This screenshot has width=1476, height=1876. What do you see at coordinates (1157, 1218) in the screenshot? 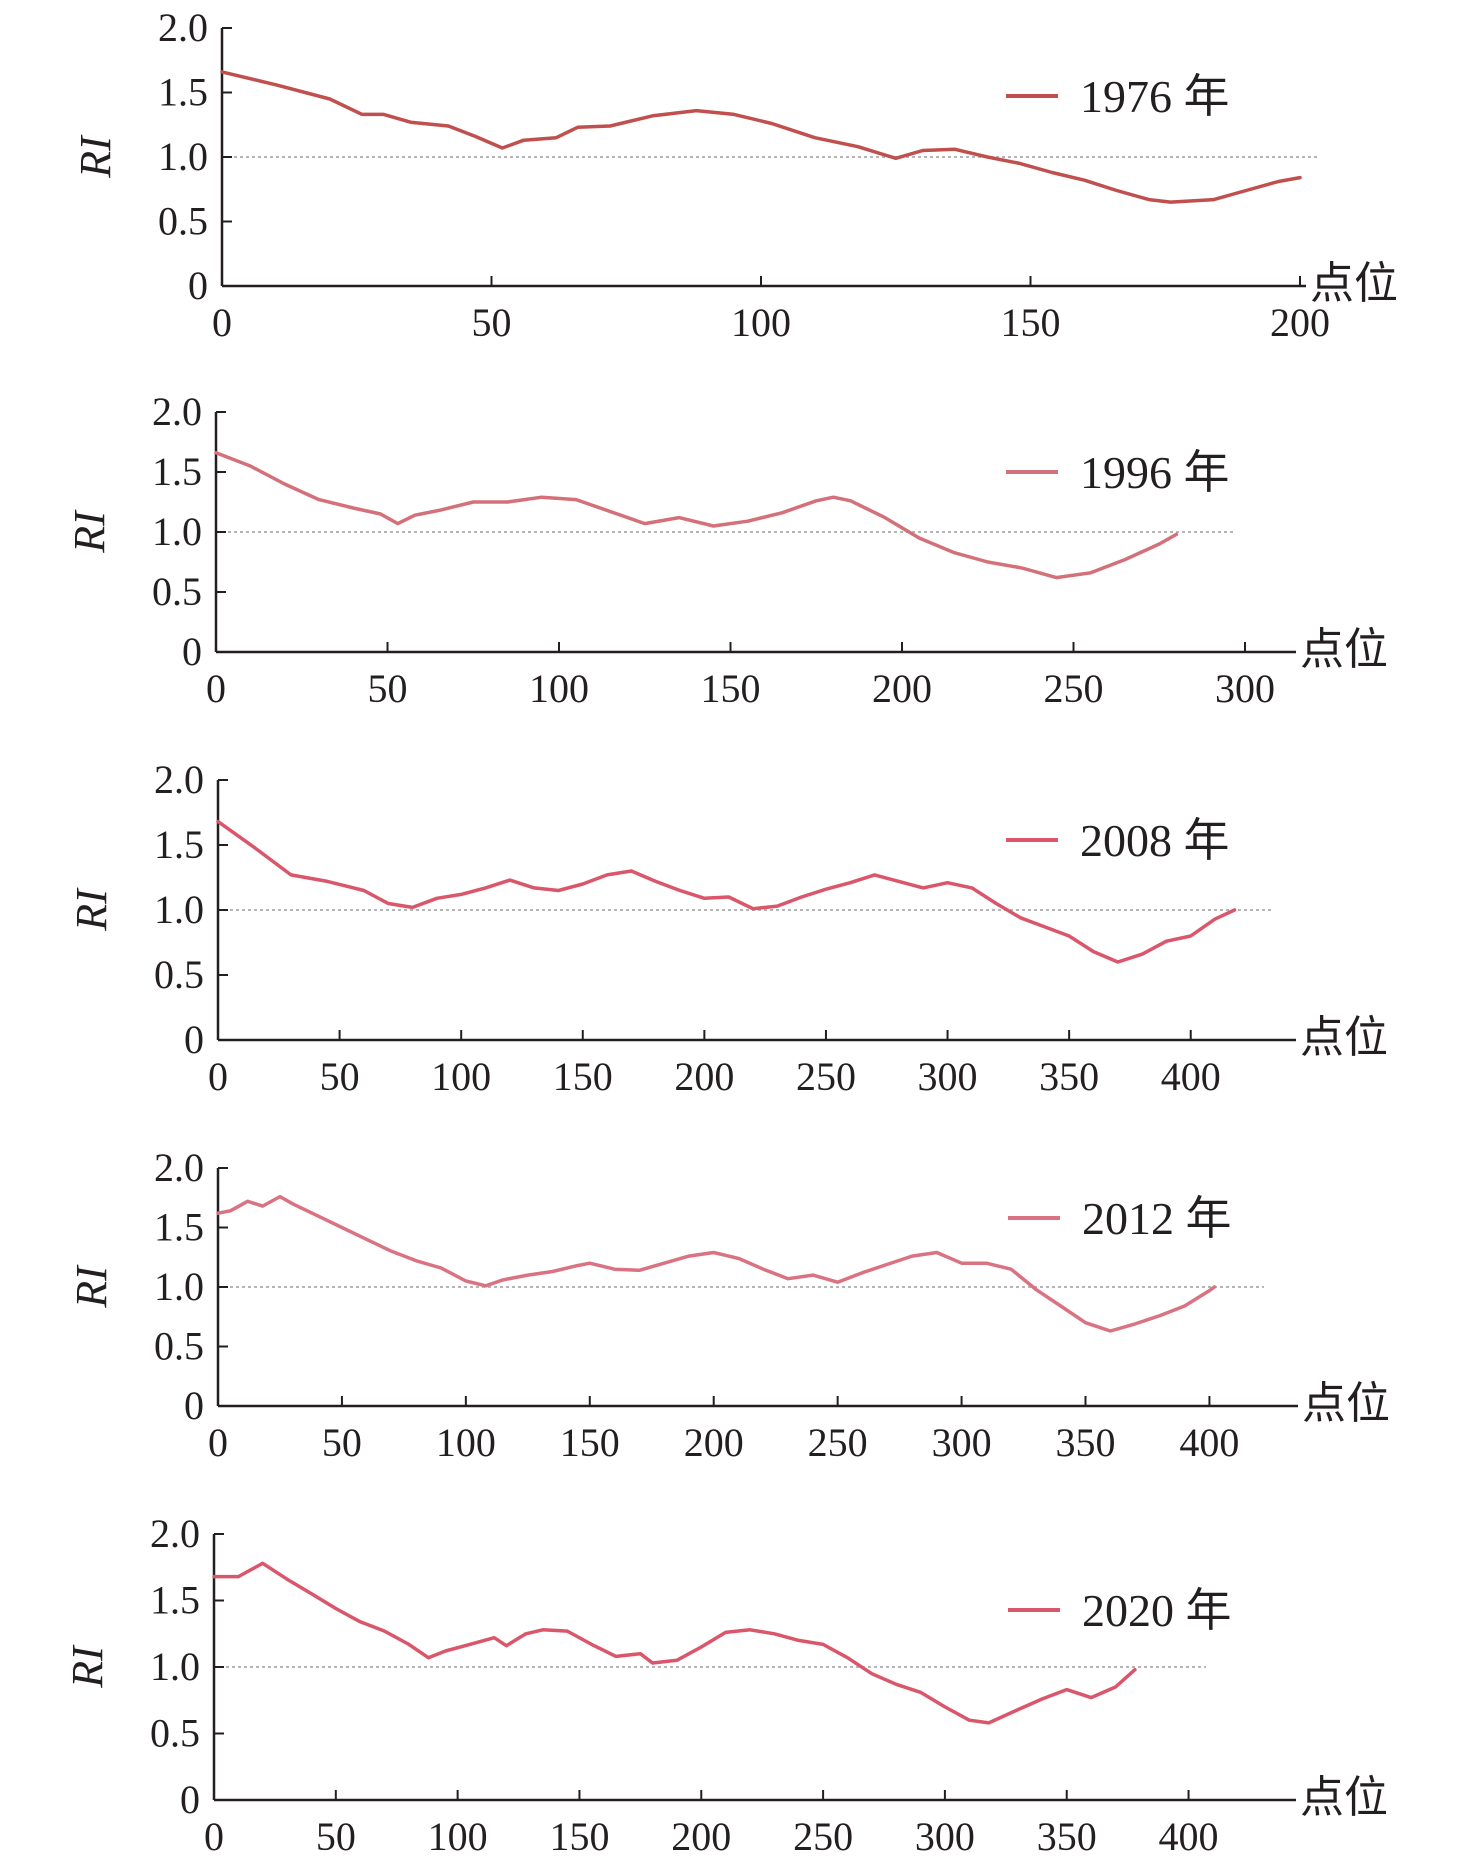
I see `legend-label: 2012 年` at bounding box center [1157, 1218].